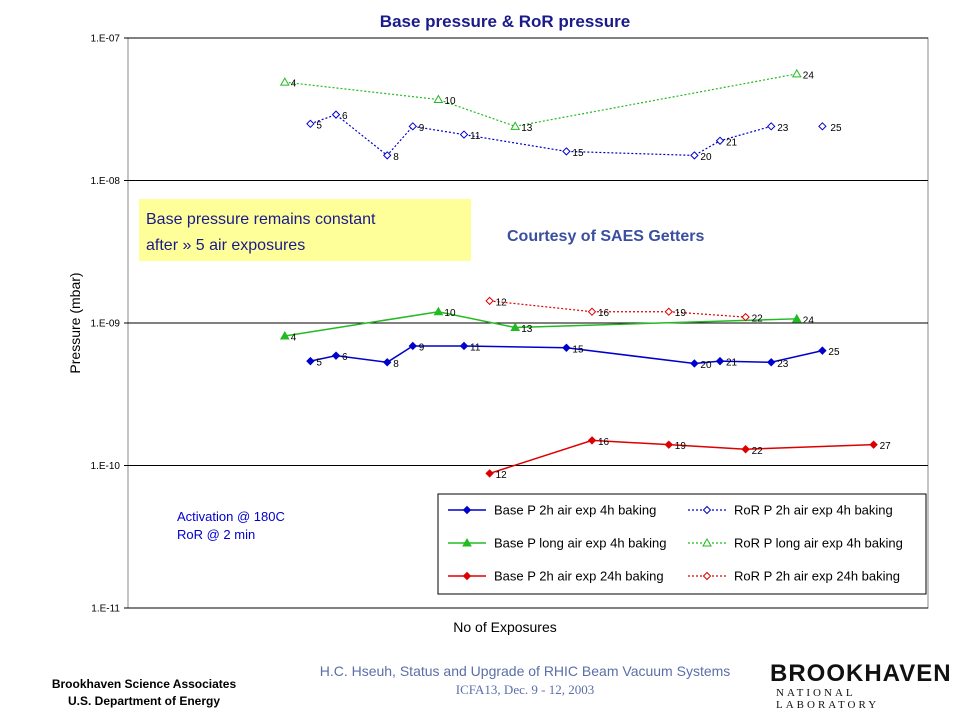  What do you see at coordinates (144, 701) in the screenshot?
I see `footer-org-line2: U.S. Department of Energy` at bounding box center [144, 701].